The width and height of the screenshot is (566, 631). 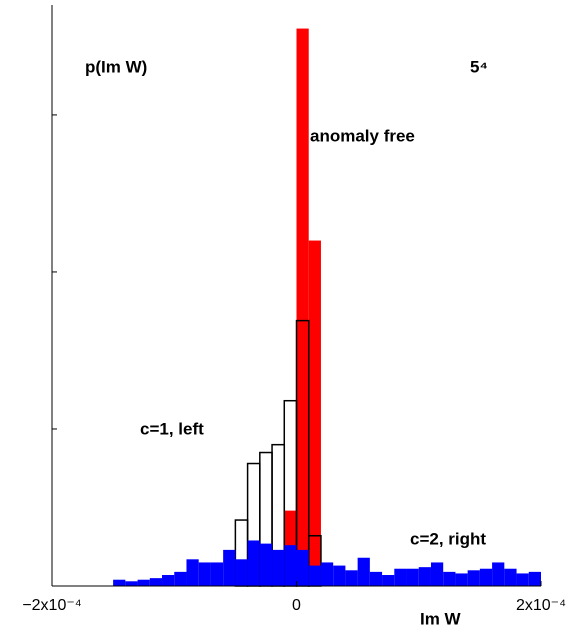 What do you see at coordinates (51, 605) in the screenshot?
I see `x-tick-label: −2x10⁻⁴` at bounding box center [51, 605].